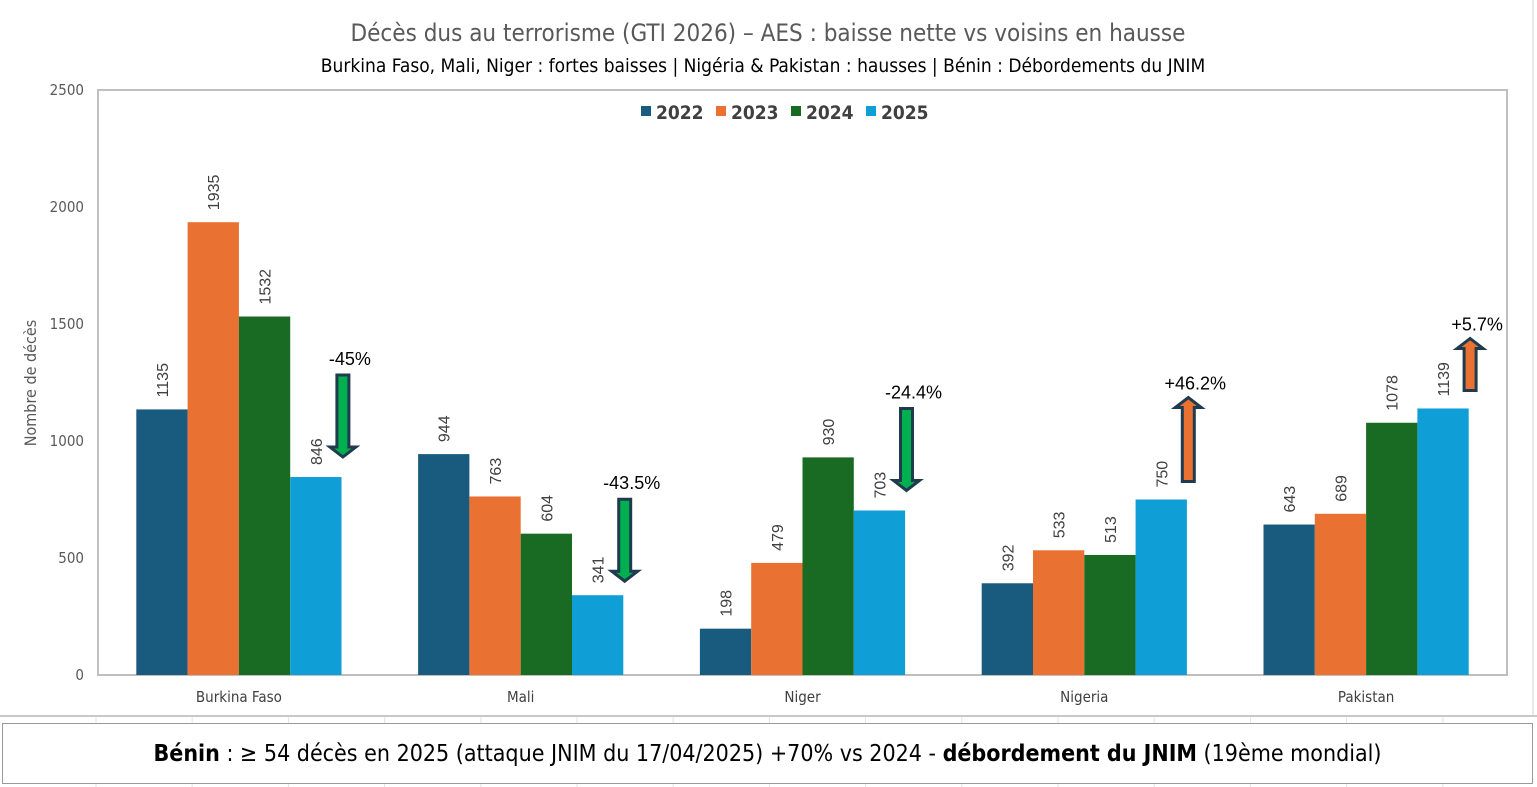 The width and height of the screenshot is (1537, 787). What do you see at coordinates (1196, 384) in the screenshot?
I see `change-label: +46.2%` at bounding box center [1196, 384].